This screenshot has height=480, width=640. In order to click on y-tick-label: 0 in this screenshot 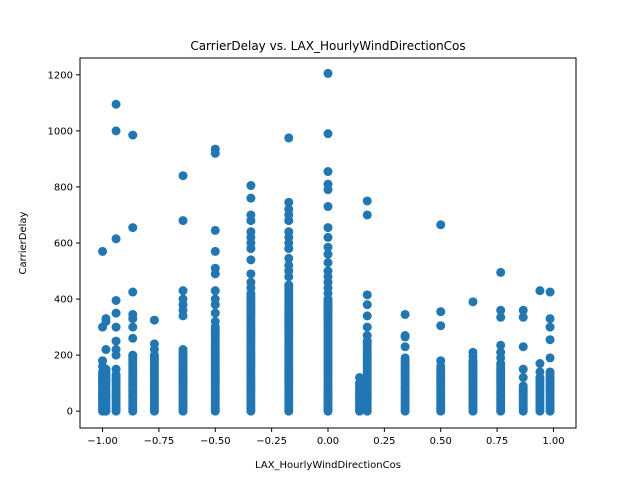, I will do `click(70, 412)`.